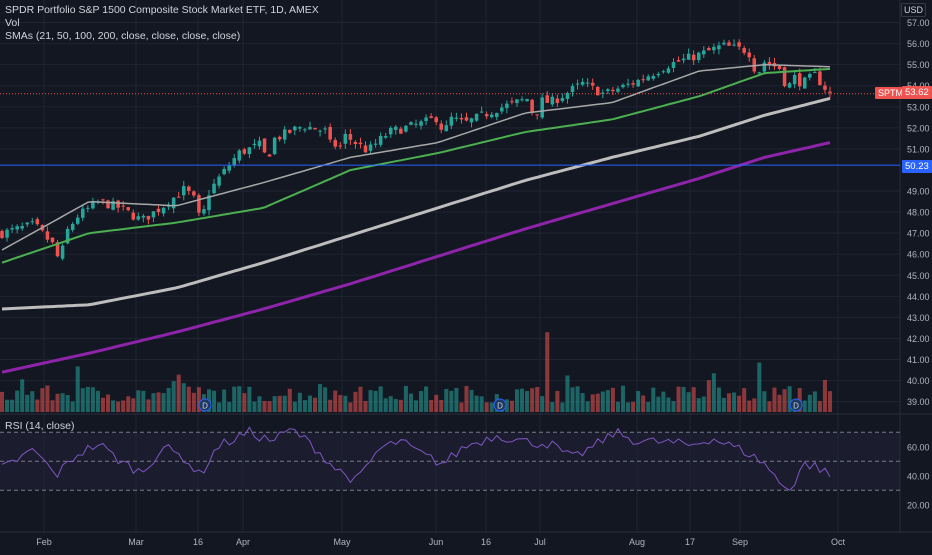  I want to click on currency-label: USD, so click(913, 10).